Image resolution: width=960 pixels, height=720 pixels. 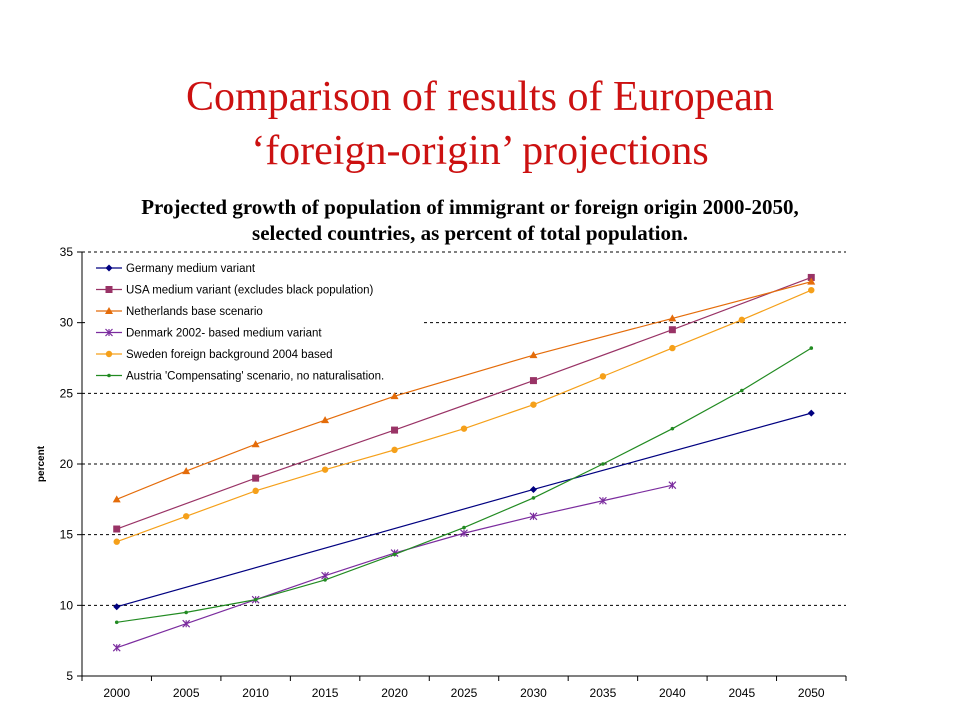 What do you see at coordinates (67, 323) in the screenshot?
I see `y-tick-label: 30` at bounding box center [67, 323].